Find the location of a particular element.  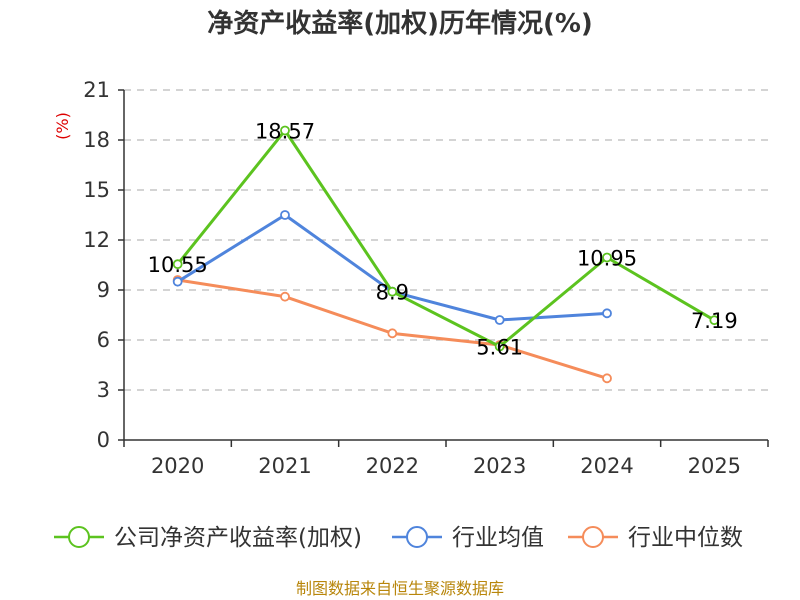

chart-title: 净资产收益率(加权)历年情况(%) is located at coordinates (400, 23).